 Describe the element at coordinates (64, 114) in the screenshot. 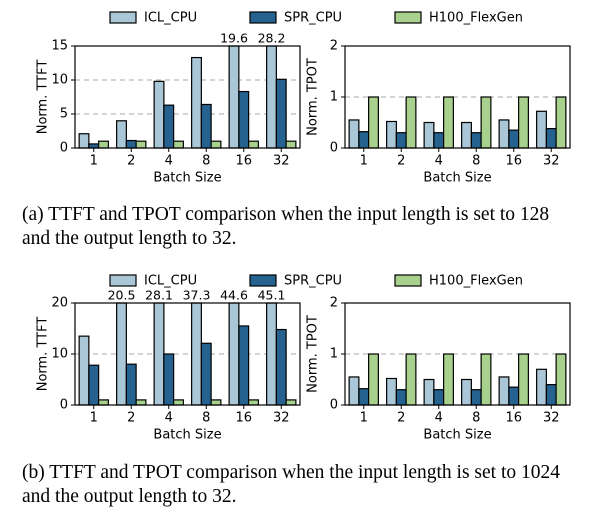

I see `y-tick-label: 5` at that location.